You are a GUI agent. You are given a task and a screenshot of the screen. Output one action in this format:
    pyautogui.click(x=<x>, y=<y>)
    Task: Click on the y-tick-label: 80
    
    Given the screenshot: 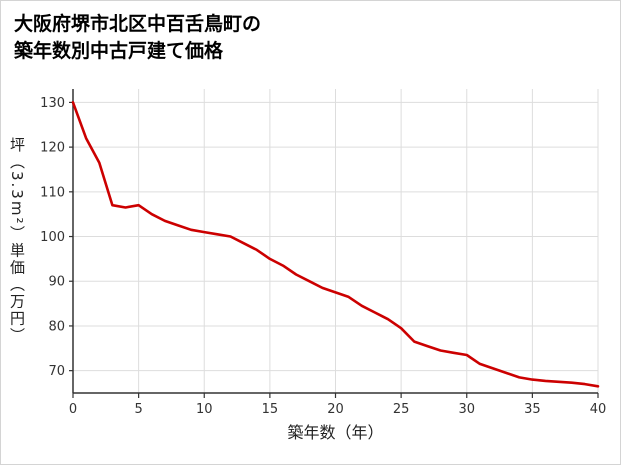 What is the action you would take?
    pyautogui.click(x=56, y=326)
    